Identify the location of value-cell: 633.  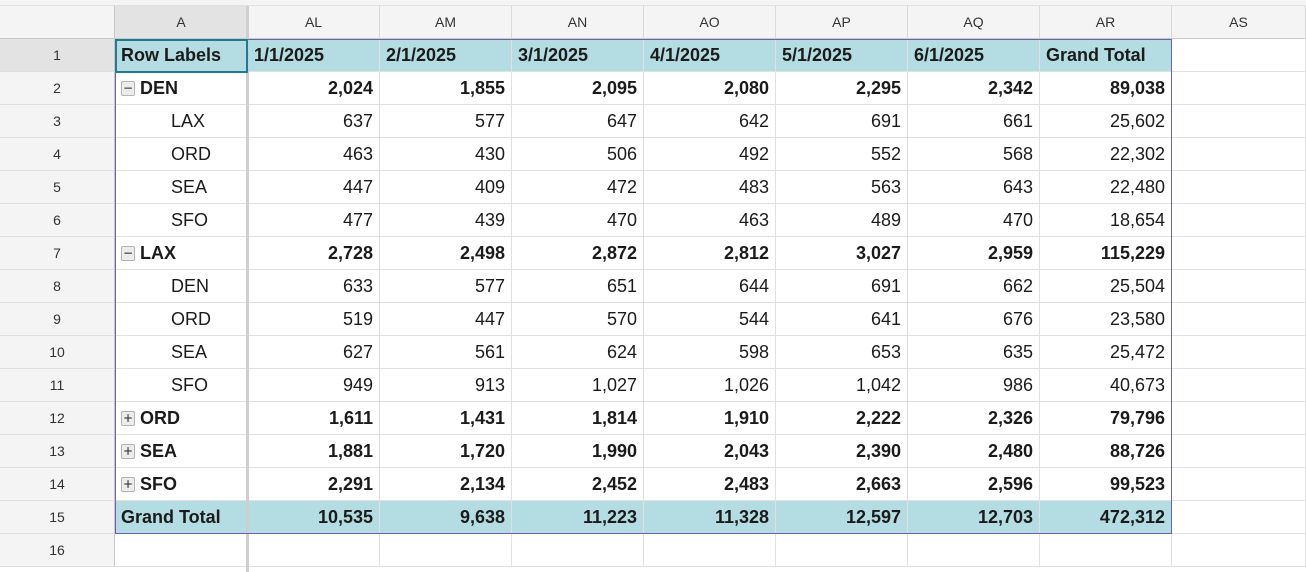
(314, 286).